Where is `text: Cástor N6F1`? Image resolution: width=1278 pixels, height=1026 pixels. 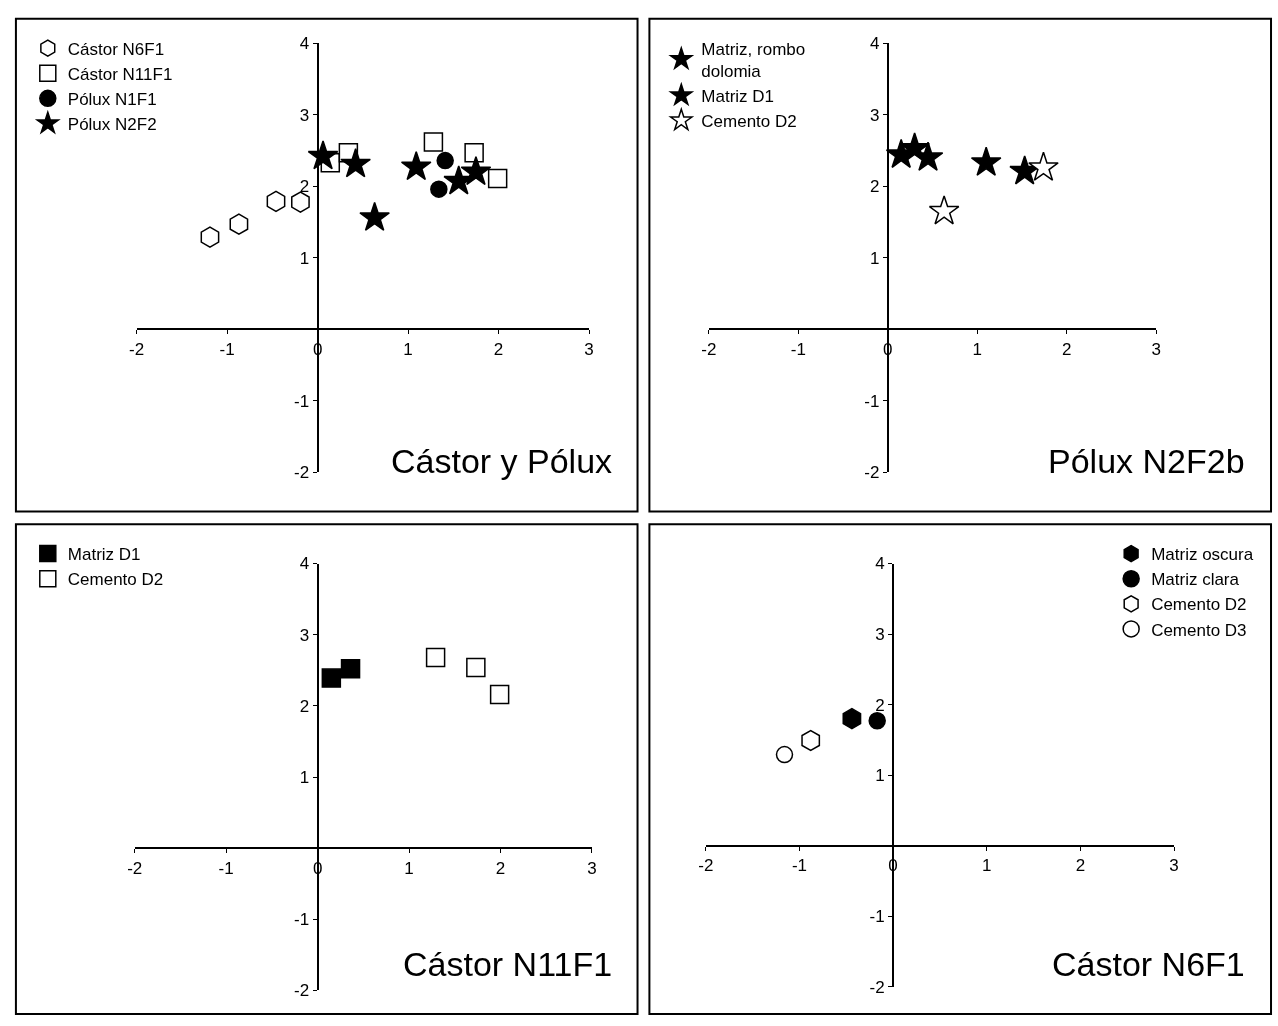
text: Cástor N6F1 is located at coordinates (1148, 964).